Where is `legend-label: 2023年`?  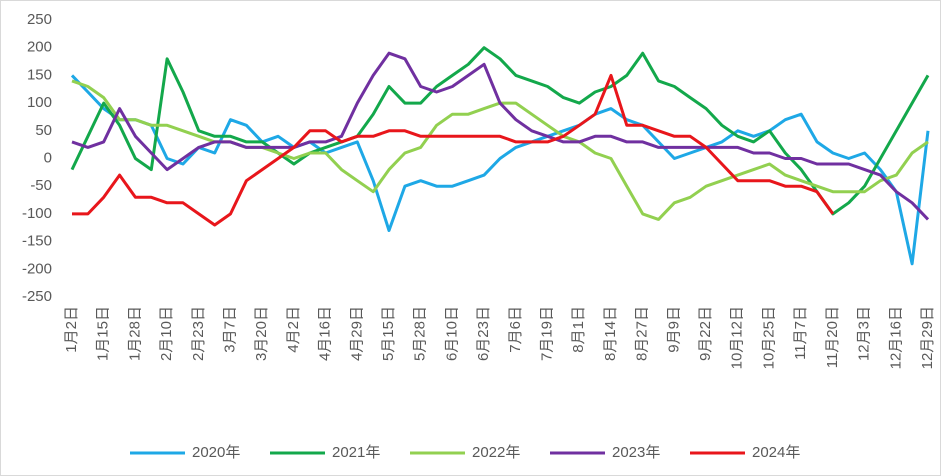
legend-label: 2023年 is located at coordinates (636, 452).